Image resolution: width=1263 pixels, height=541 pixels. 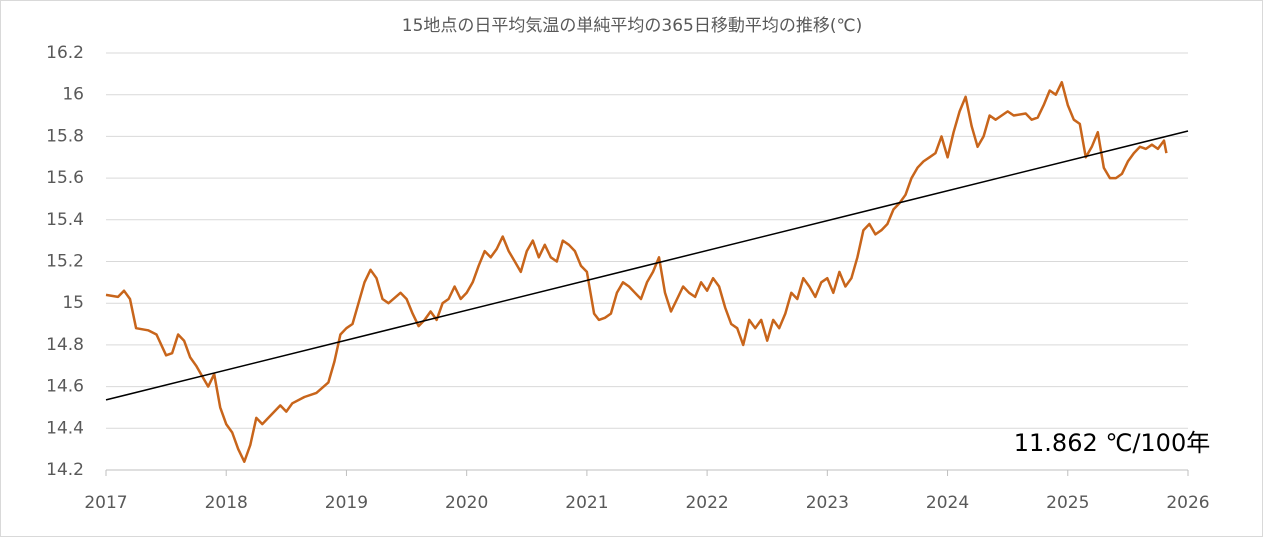 What do you see at coordinates (346, 503) in the screenshot?
I see `x-tick-label: 2019` at bounding box center [346, 503].